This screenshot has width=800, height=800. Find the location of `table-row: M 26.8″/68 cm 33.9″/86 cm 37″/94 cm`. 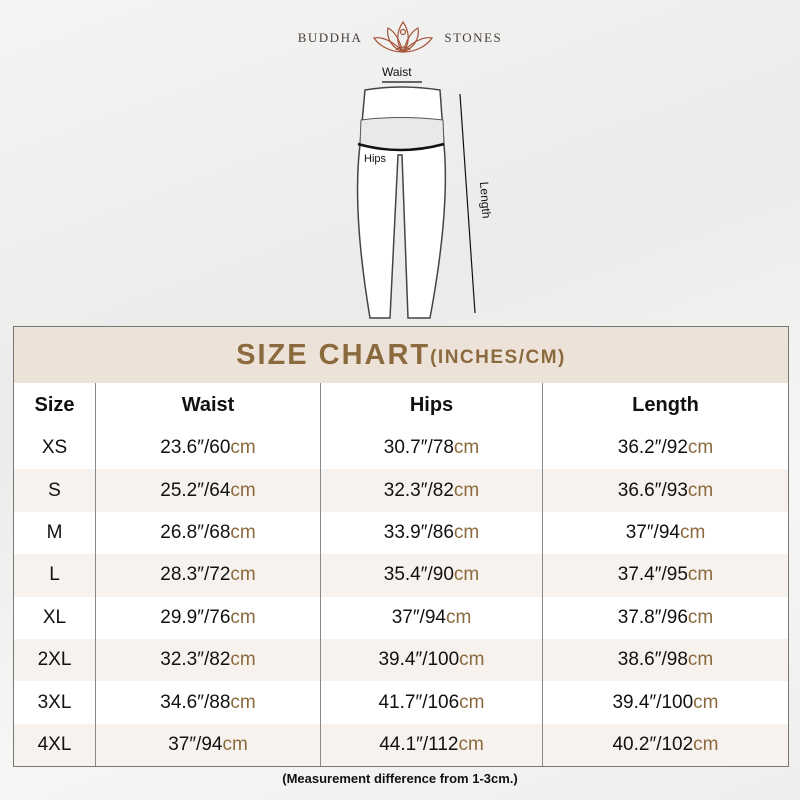

table-row: M 26.8″/68 cm 33.9″/86 cm 37″/94 cm is located at coordinates (401, 533).